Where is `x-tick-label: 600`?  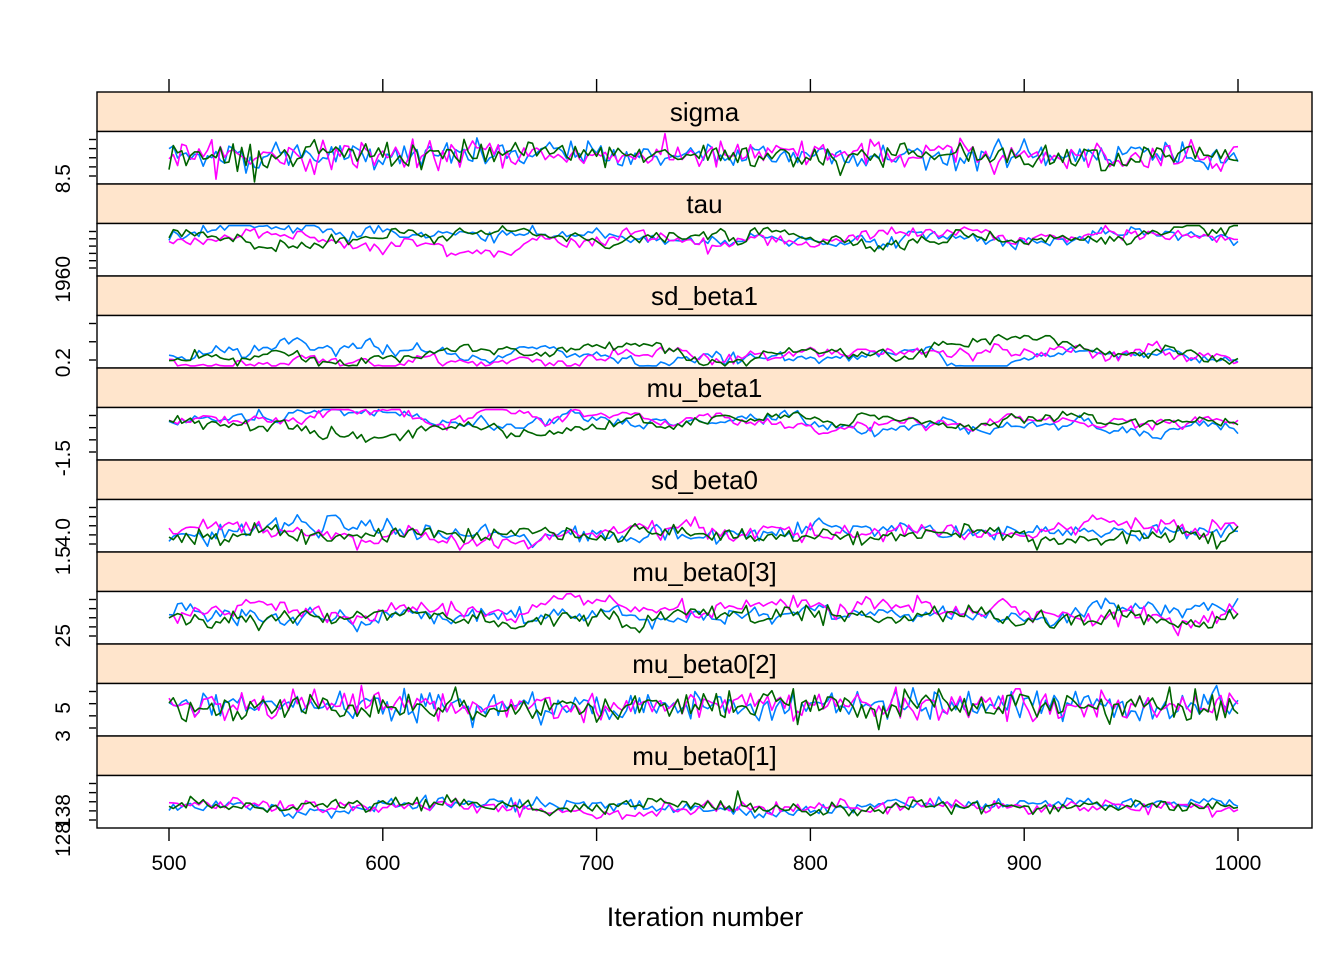
x-tick-label: 600 is located at coordinates (382, 863).